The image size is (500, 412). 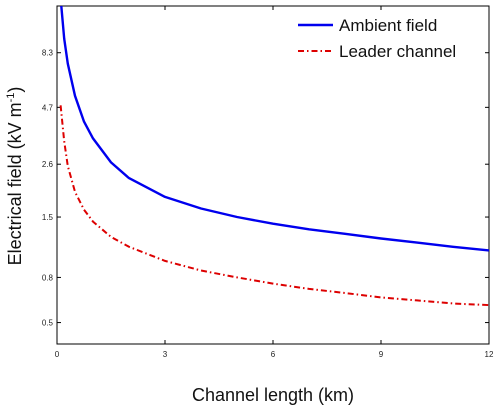 What do you see at coordinates (48, 53) in the screenshot?
I see `y-tick-label: 8.3` at bounding box center [48, 53].